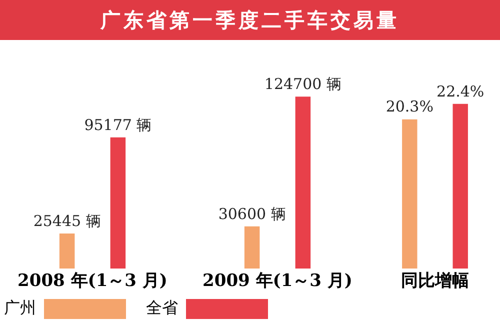  Describe the element at coordinates (252, 213) in the screenshot. I see `data-label: 30600 辆` at that location.